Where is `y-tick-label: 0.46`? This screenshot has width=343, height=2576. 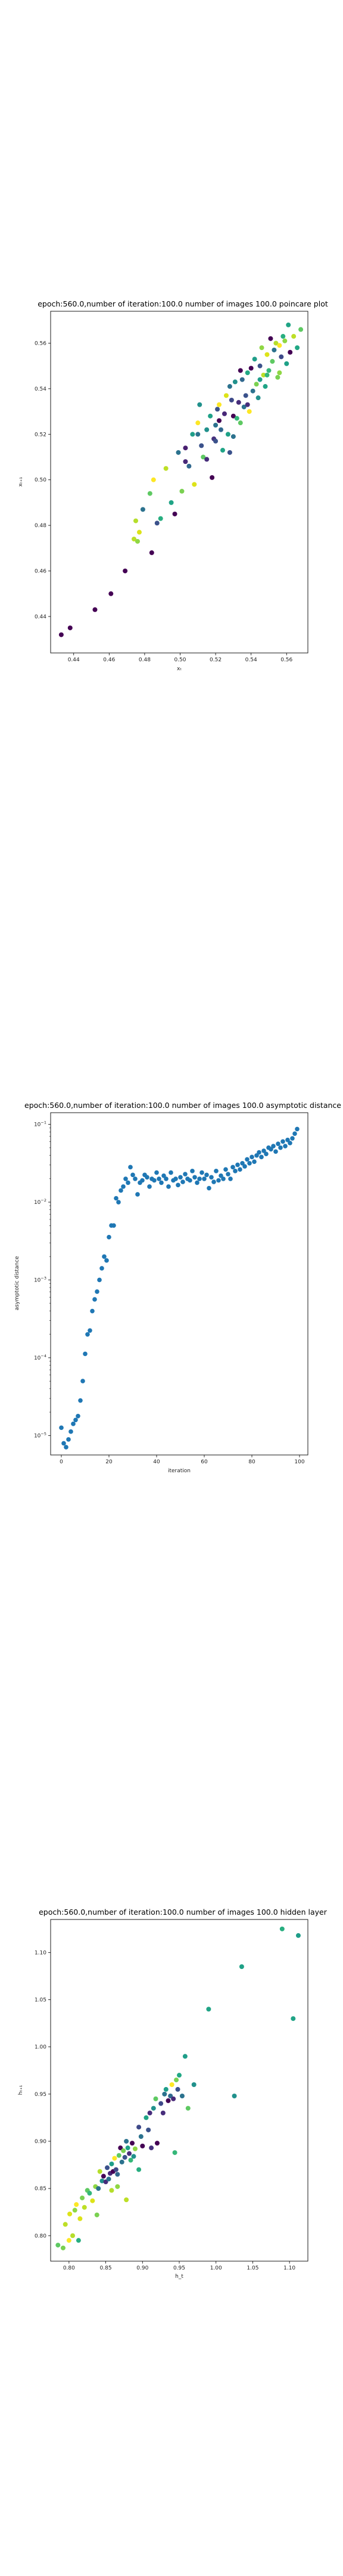
y-tick-label: 0.46 is located at coordinates (41, 571).